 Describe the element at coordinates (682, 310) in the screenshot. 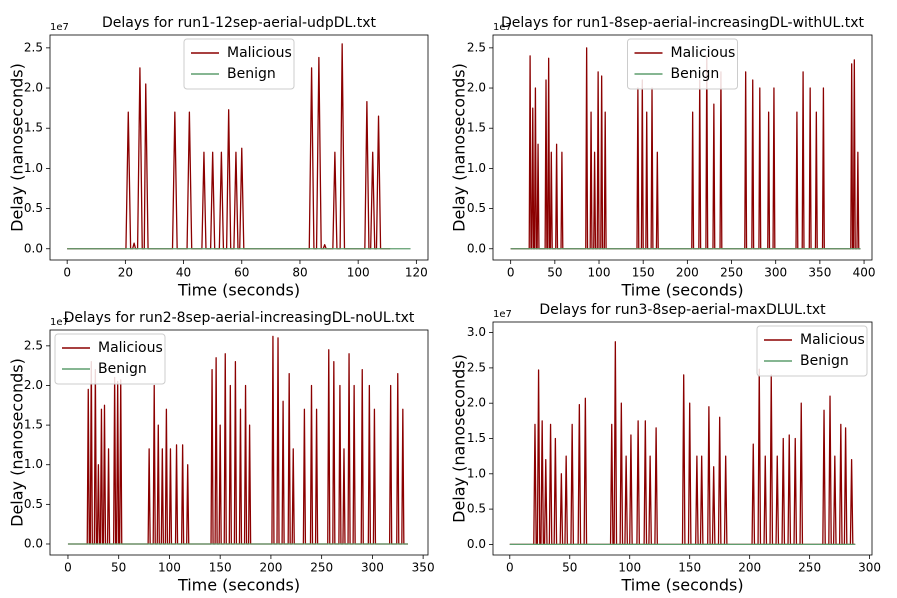

I see `chart-title: Delays for run3-8sep-aerial-maxDLUL.txt` at that location.